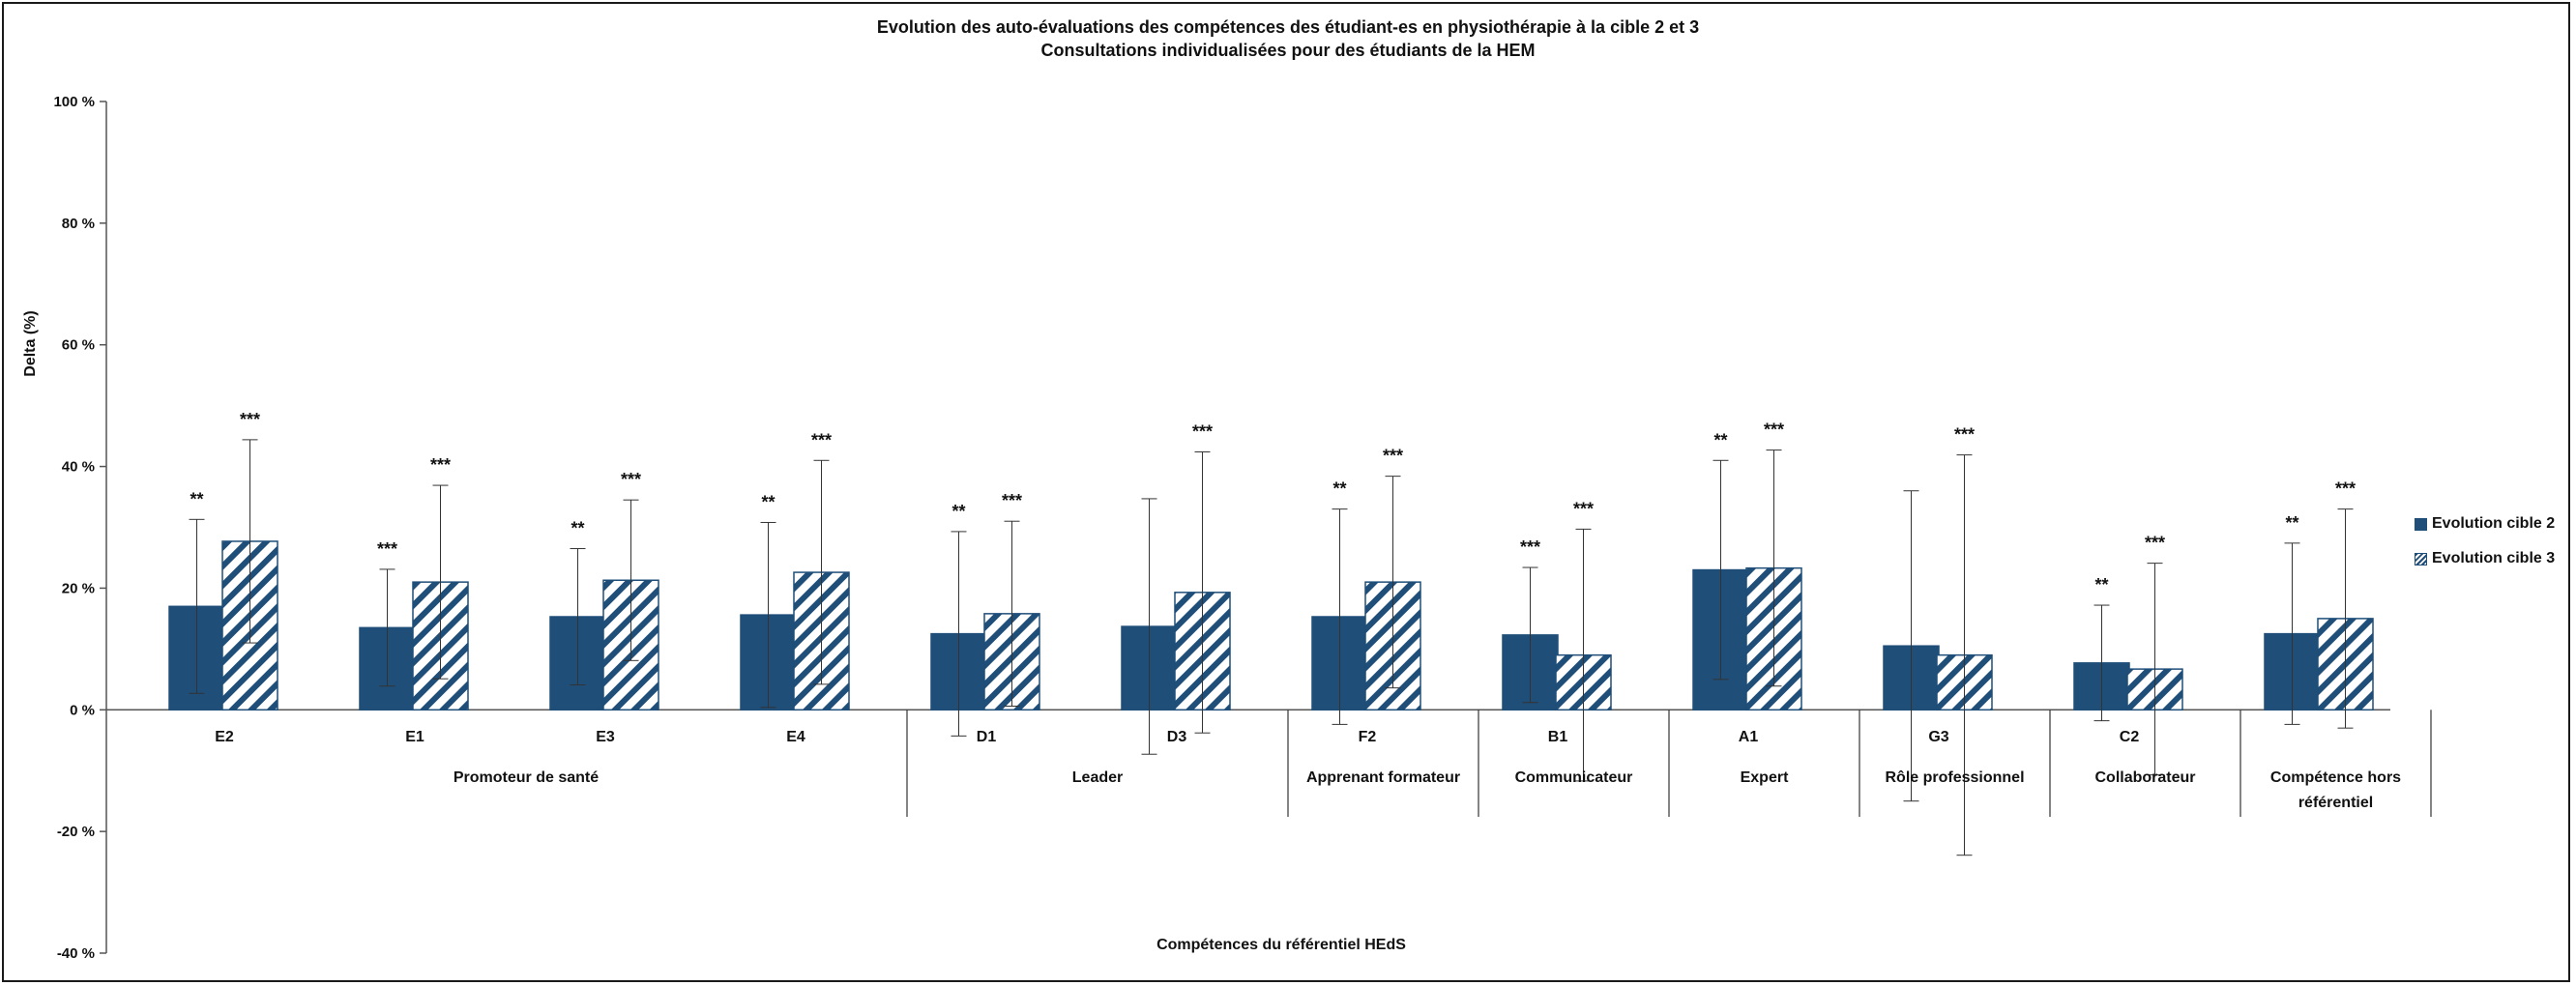 The height and width of the screenshot is (986, 2576). Describe the element at coordinates (2421, 559) in the screenshot. I see `legend-swatch-hatched` at that location.